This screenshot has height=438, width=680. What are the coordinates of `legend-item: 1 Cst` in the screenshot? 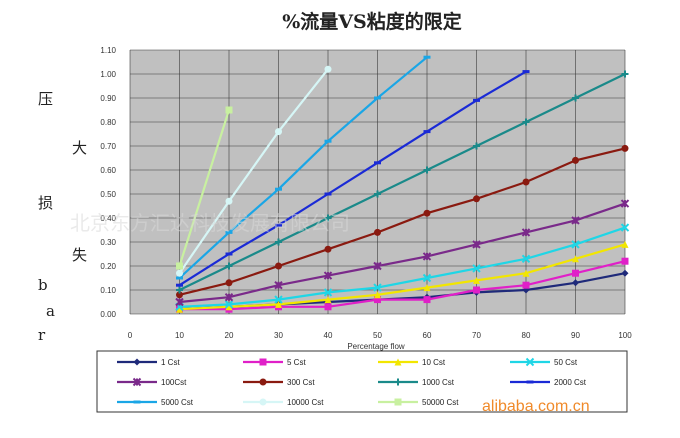 It's located at (148, 362).